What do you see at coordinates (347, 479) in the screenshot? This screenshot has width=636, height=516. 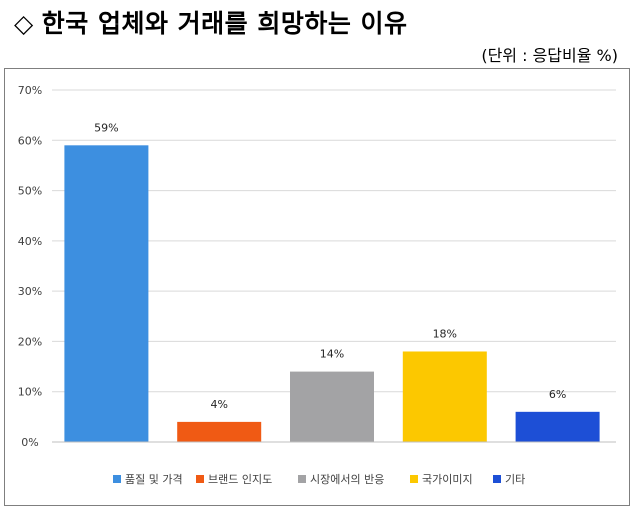 I see `legend-label: 시장에서의 반응` at bounding box center [347, 479].